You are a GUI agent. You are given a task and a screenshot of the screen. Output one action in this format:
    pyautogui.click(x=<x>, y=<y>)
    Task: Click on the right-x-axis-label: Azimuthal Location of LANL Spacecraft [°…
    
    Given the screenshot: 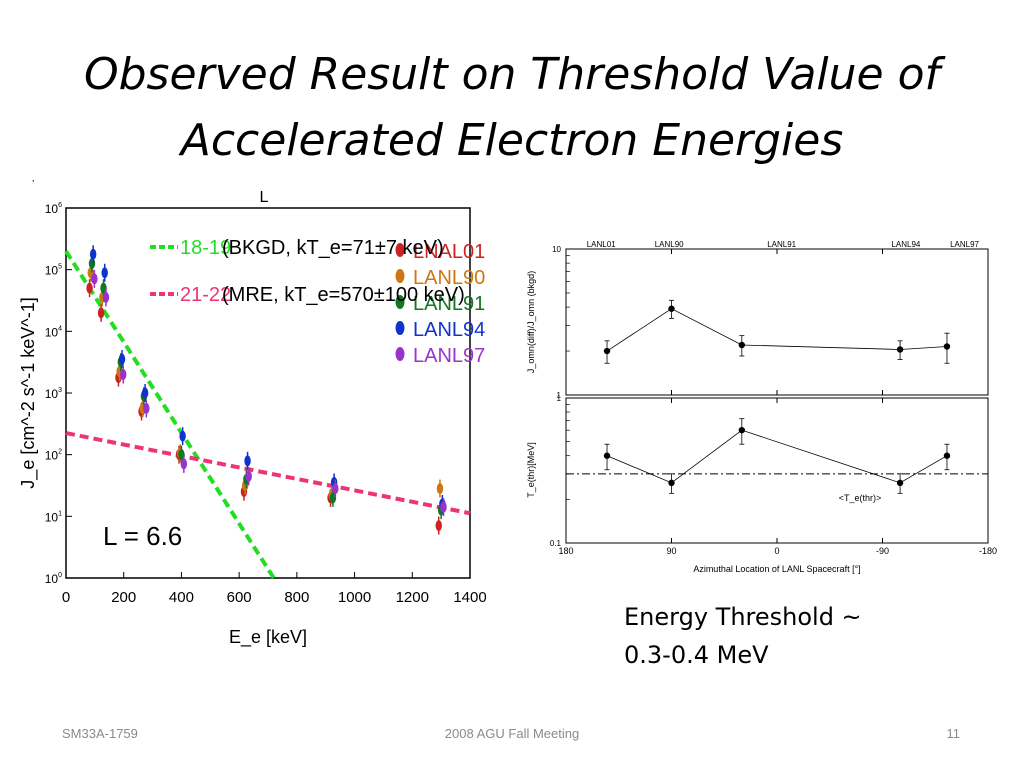 What is the action you would take?
    pyautogui.click(x=776, y=569)
    